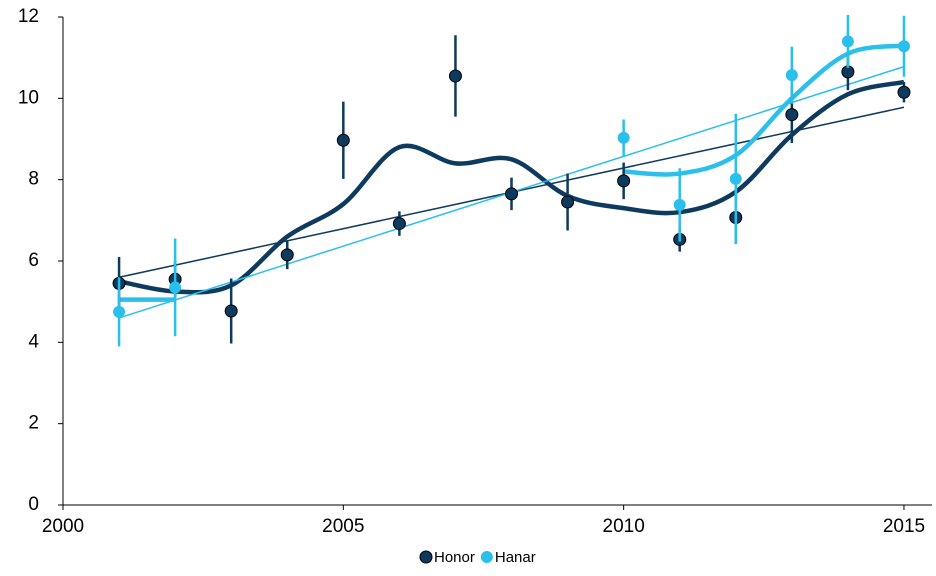  Describe the element at coordinates (28, 16) in the screenshot. I see `y-tick-label: 12` at that location.